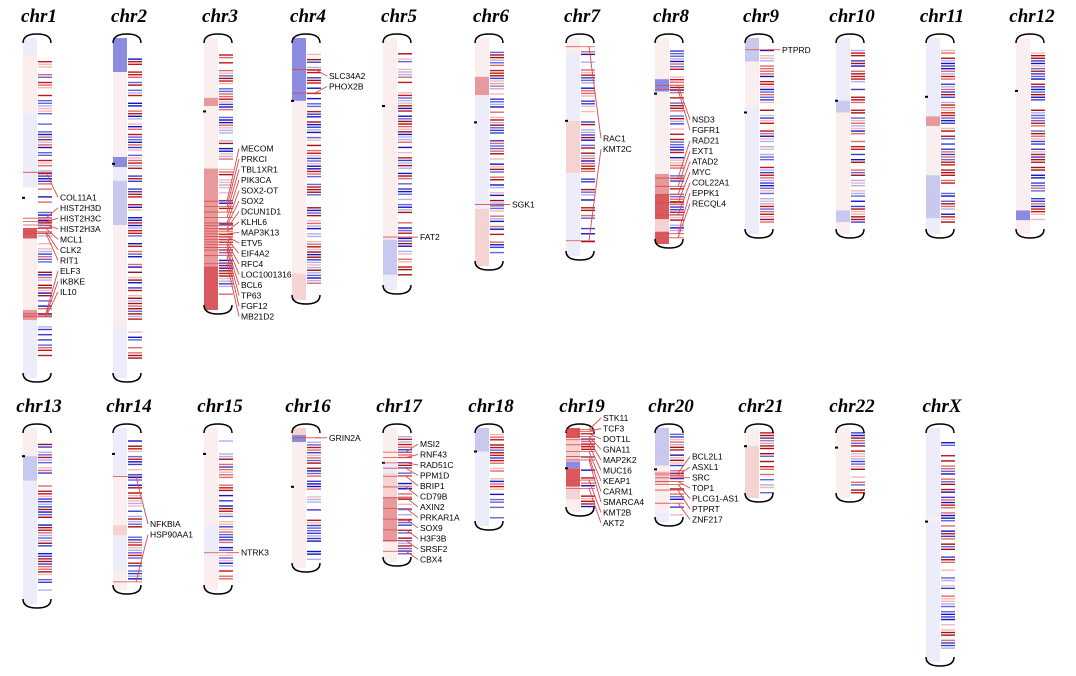  I want to click on gene-label: PPM1D, so click(434, 475).